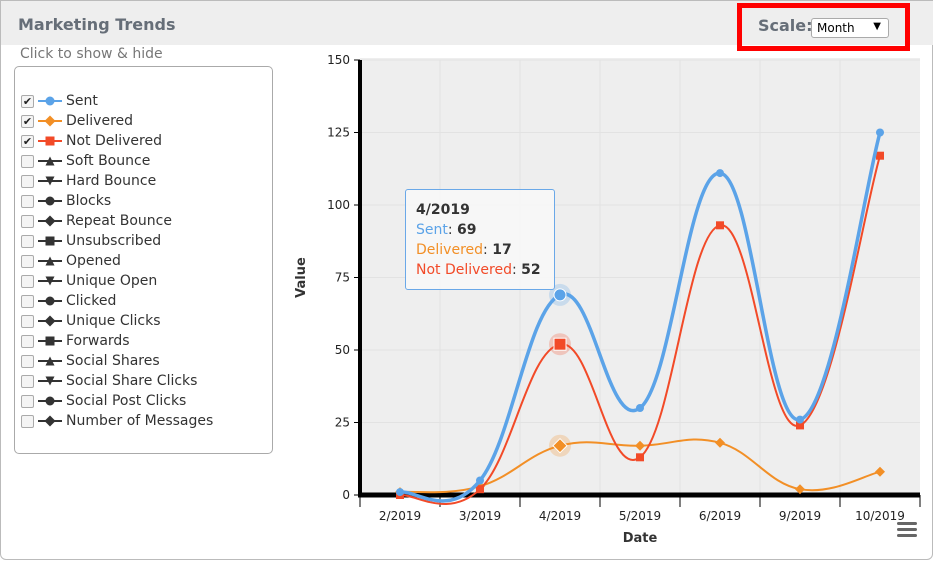 The image size is (934, 561). Describe the element at coordinates (531, 270) in the screenshot. I see `tooltip-value: 52` at that location.